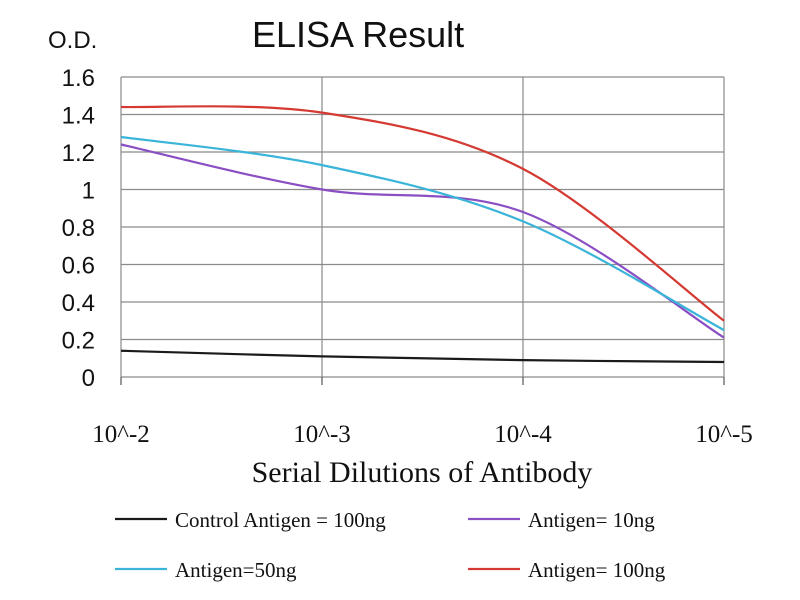 This screenshot has width=800, height=600. I want to click on x-tick-label: 10^-3, so click(322, 434).